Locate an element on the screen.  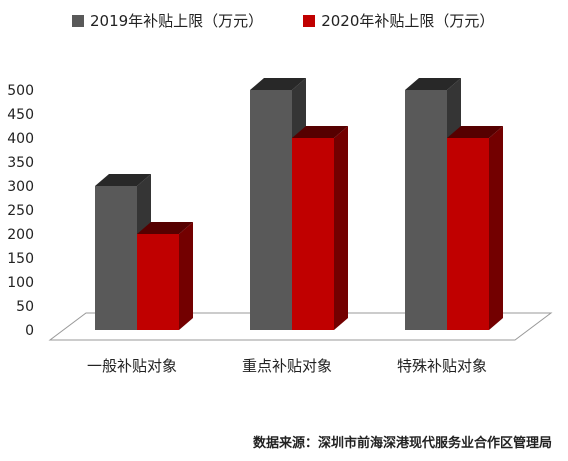
y-tick-label: 200 is located at coordinates (20, 235).